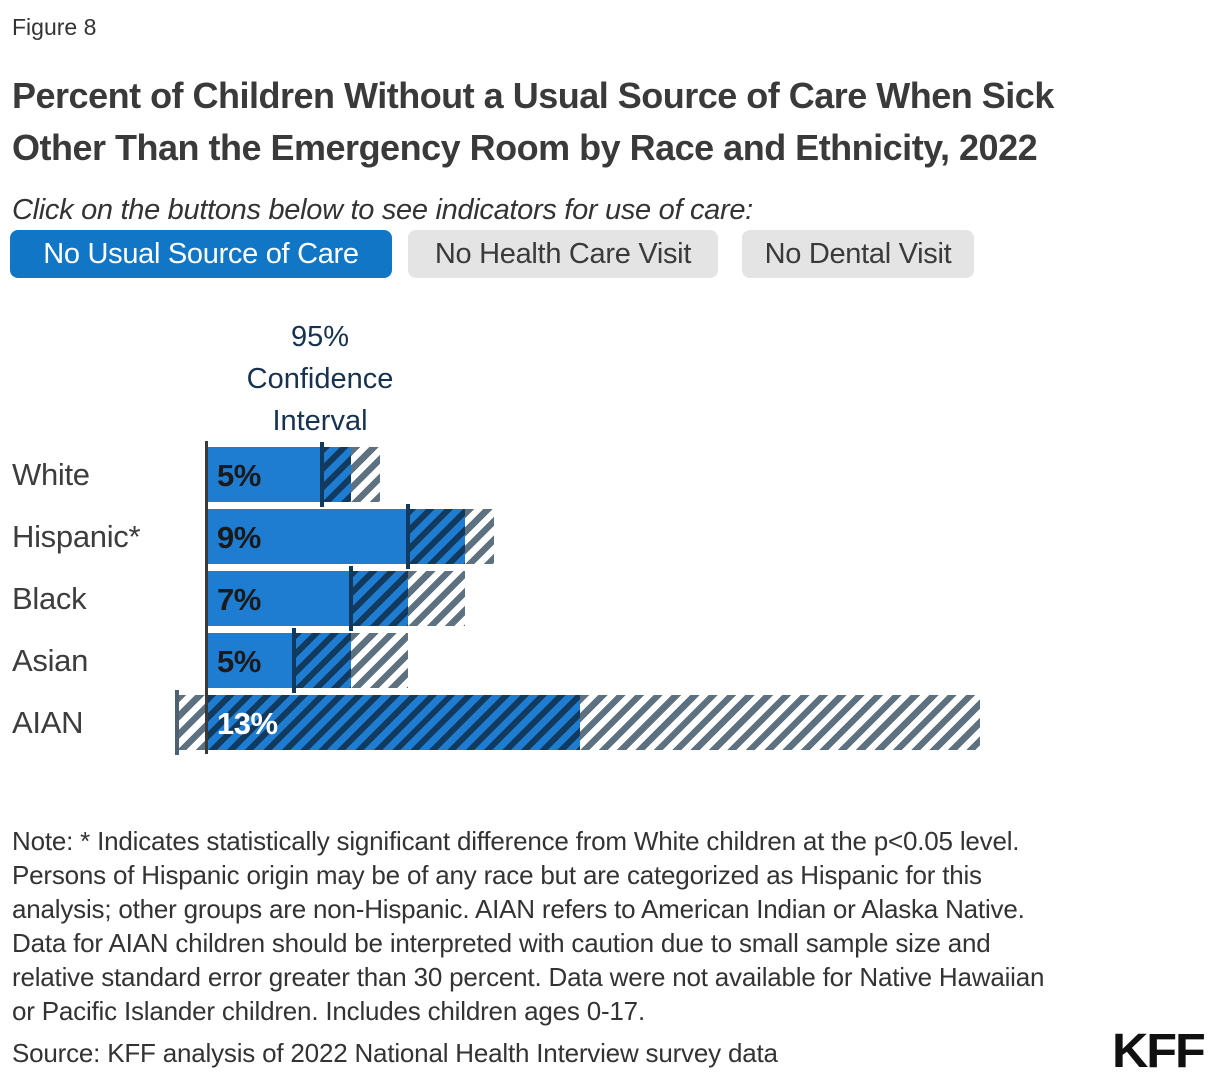 Image resolution: width=1220 pixels, height=1080 pixels. What do you see at coordinates (76, 536) in the screenshot?
I see `category-label: Hispanic*` at bounding box center [76, 536].